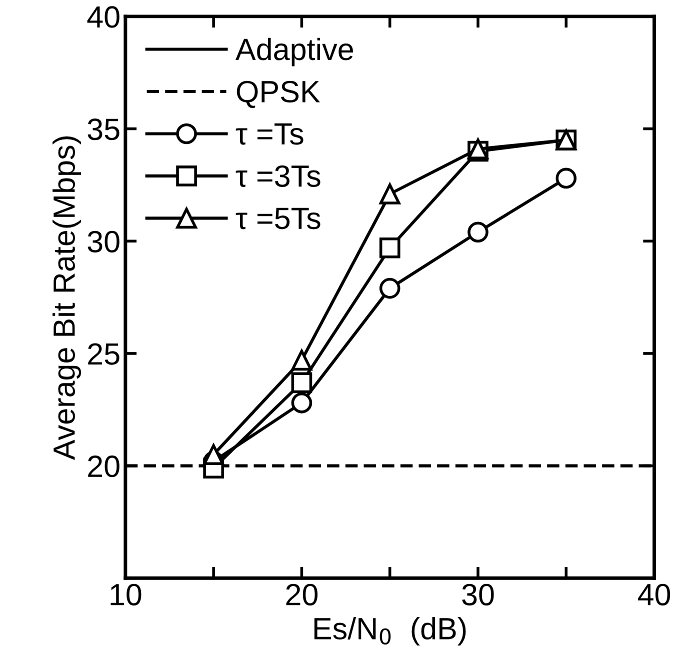 The image size is (678, 657). I want to click on x-tick-label: 10, so click(126, 595).